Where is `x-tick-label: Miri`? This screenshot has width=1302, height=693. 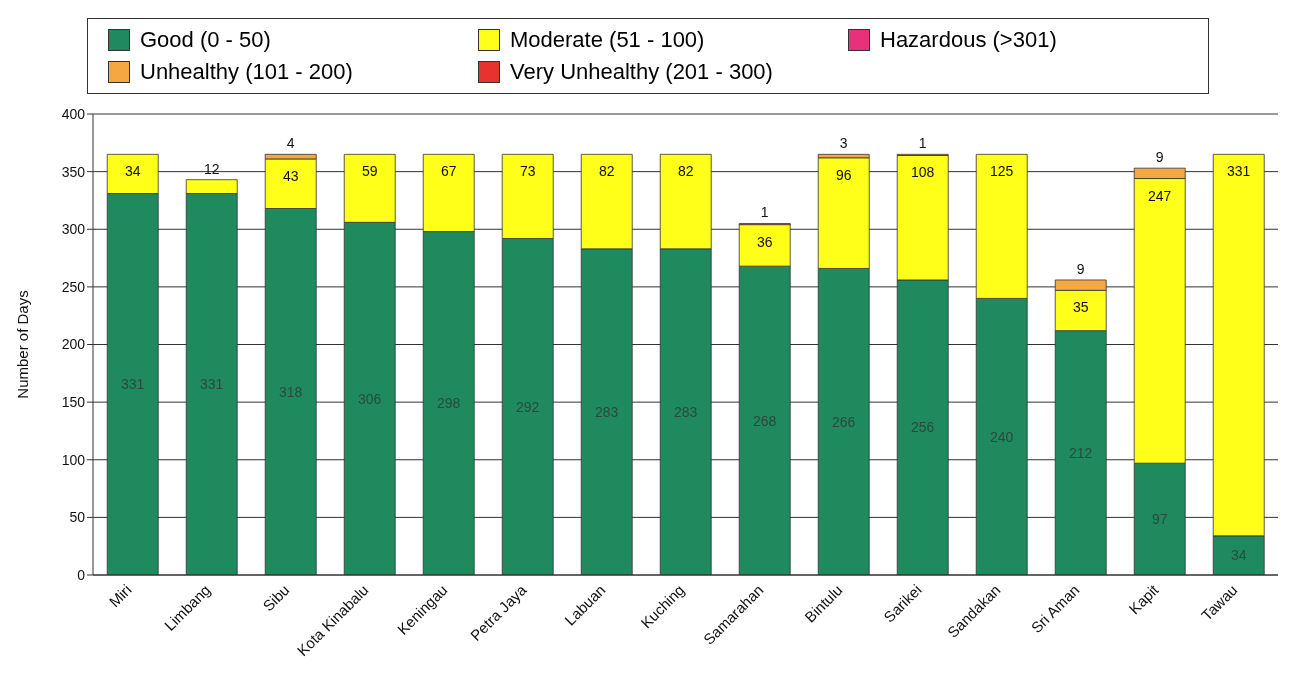
x-tick-label: Miri is located at coordinates (120, 596).